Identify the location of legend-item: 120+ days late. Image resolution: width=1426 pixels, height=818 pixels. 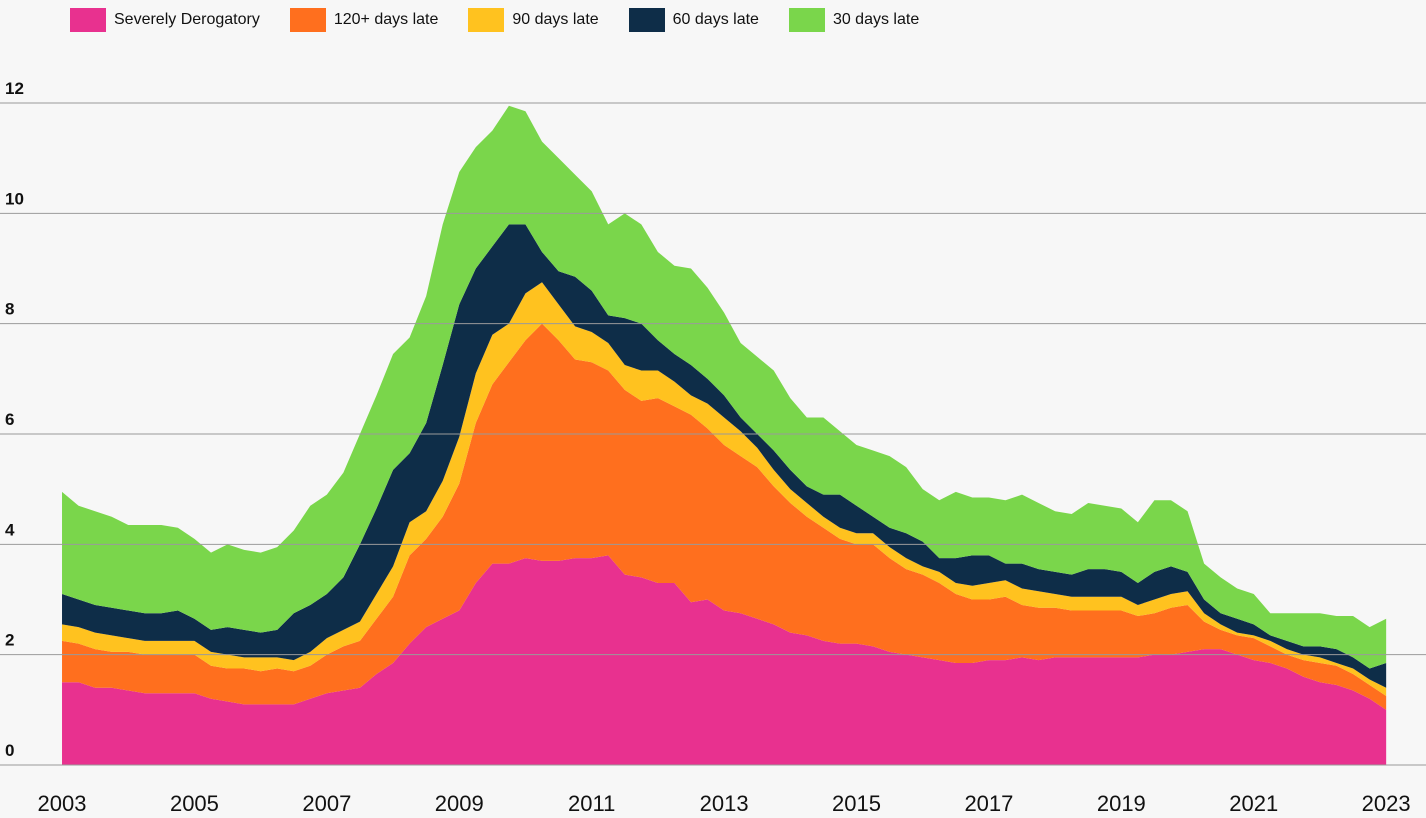
(364, 20).